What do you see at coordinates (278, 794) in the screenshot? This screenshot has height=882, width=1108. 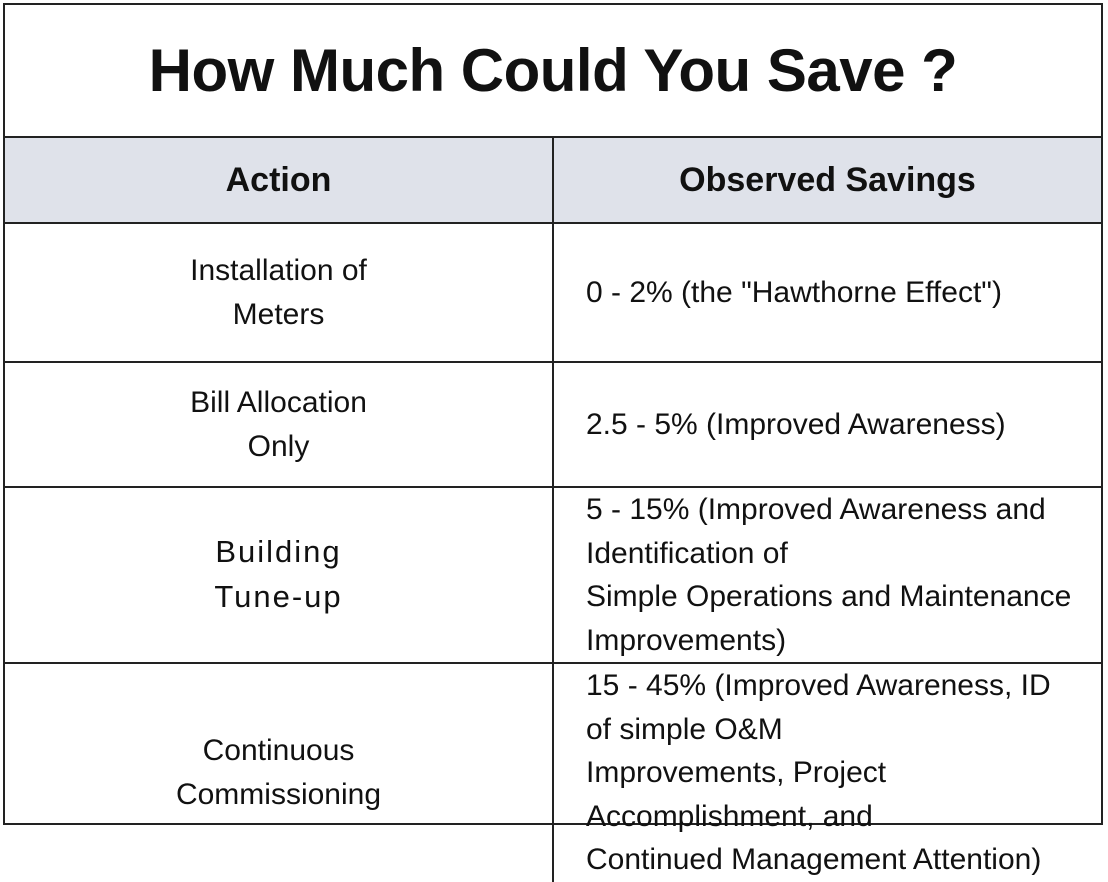 I see `action-line: Commissioning` at bounding box center [278, 794].